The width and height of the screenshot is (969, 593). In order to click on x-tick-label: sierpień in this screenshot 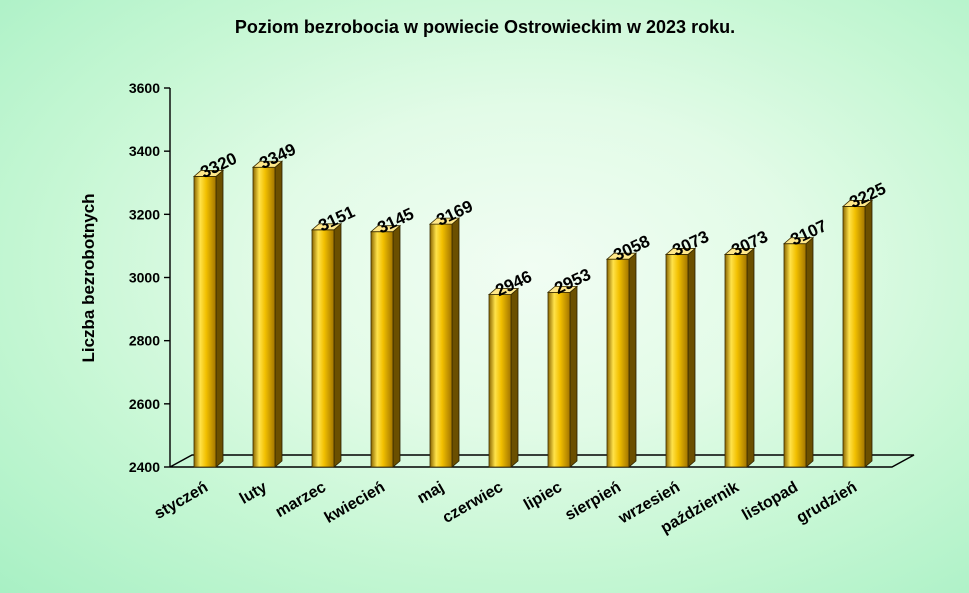, I will do `click(593, 501)`.